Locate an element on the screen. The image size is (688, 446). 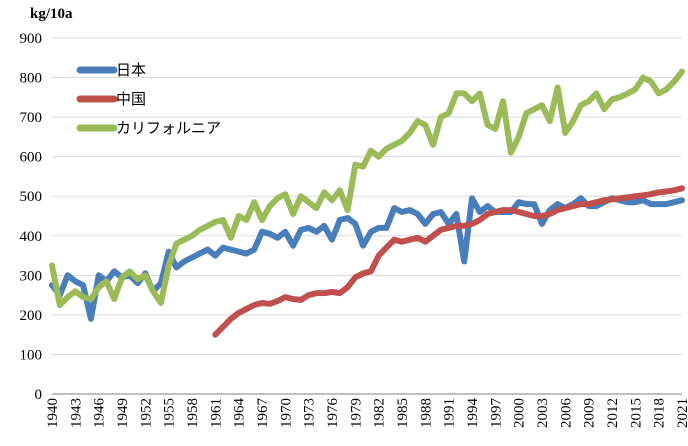
x-tick-2000: 2000 is located at coordinates (520, 413).